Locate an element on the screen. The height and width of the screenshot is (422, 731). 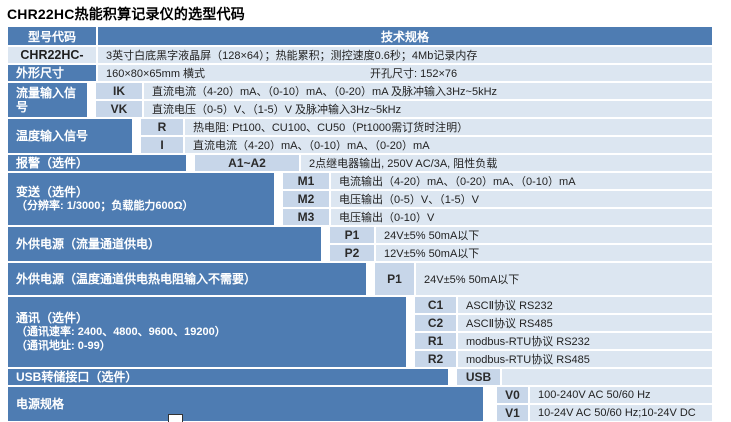
option-code-cell: M1 is located at coordinates (306, 181).